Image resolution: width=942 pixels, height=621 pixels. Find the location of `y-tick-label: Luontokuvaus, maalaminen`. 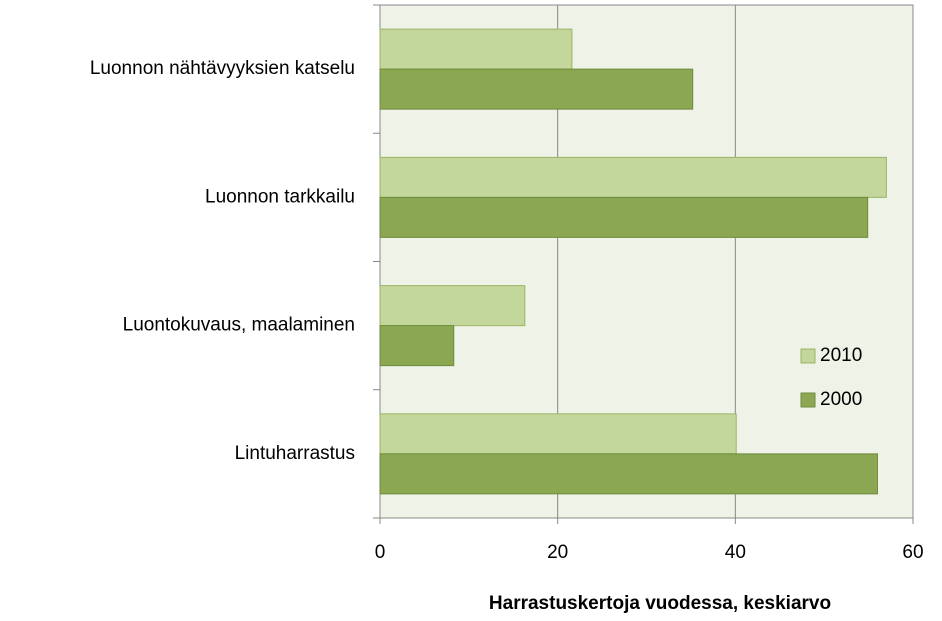

y-tick-label: Luontokuvaus, maalaminen is located at coordinates (239, 325).